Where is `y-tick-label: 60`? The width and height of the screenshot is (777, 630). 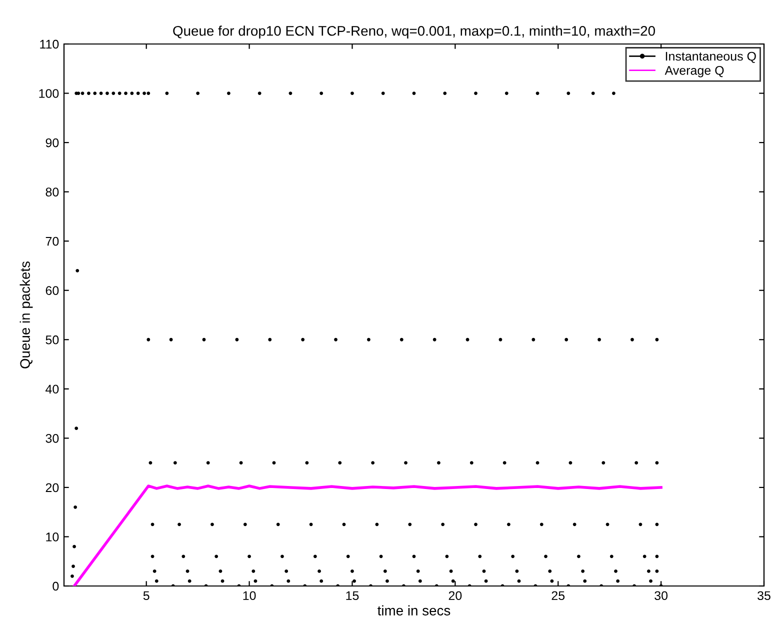 y-tick-label: 60 is located at coordinates (52, 291).